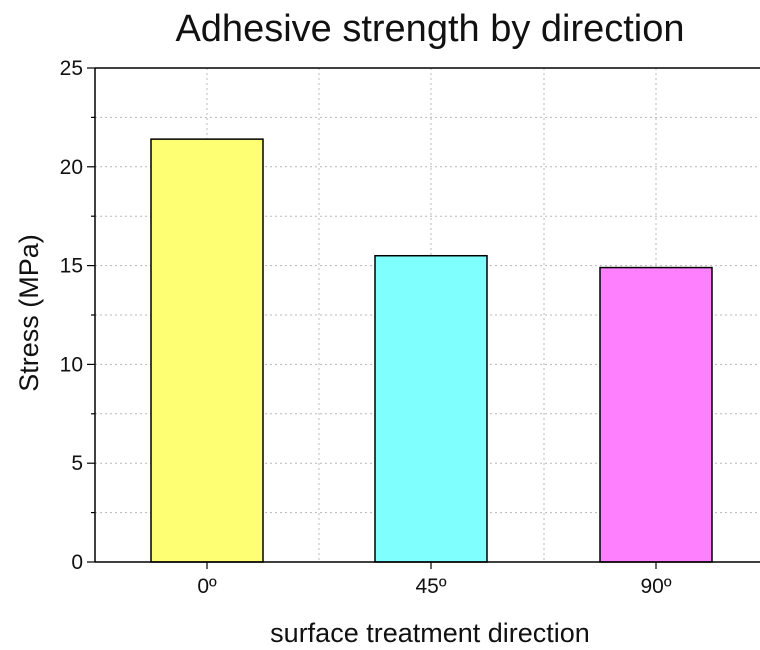  Describe the element at coordinates (71, 167) in the screenshot. I see `y-tick-label: 20` at that location.